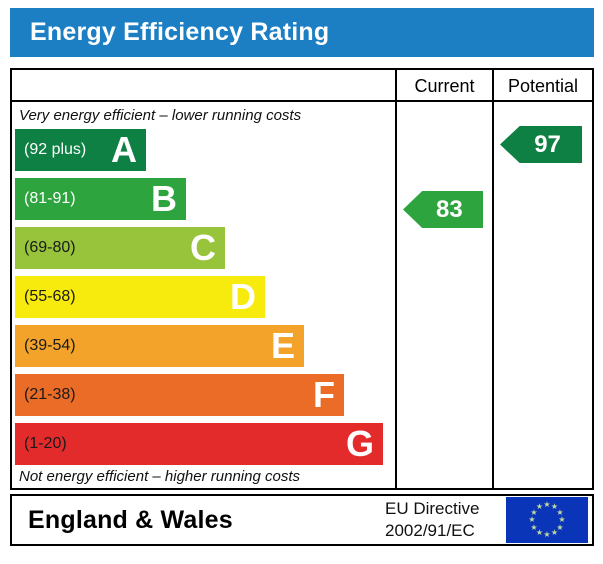 This screenshot has width=603, height=564. What do you see at coordinates (45, 443) in the screenshot?
I see `band-range-label: (1-20)` at bounding box center [45, 443].